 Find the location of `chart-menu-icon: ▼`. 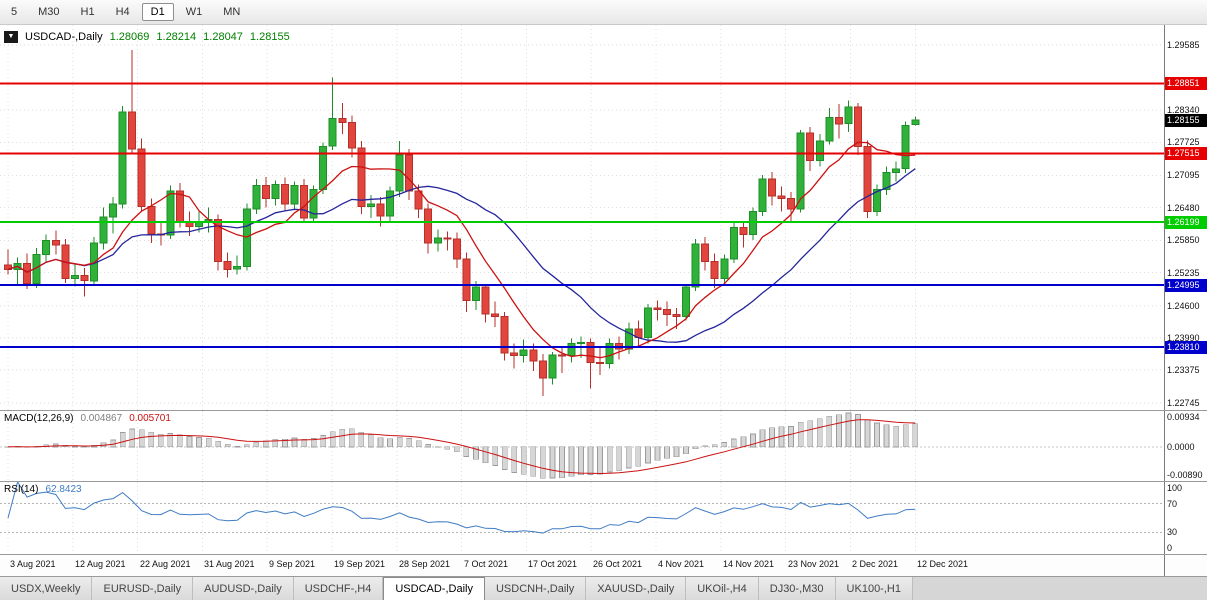

chart-menu-icon: ▼ is located at coordinates (11, 37).